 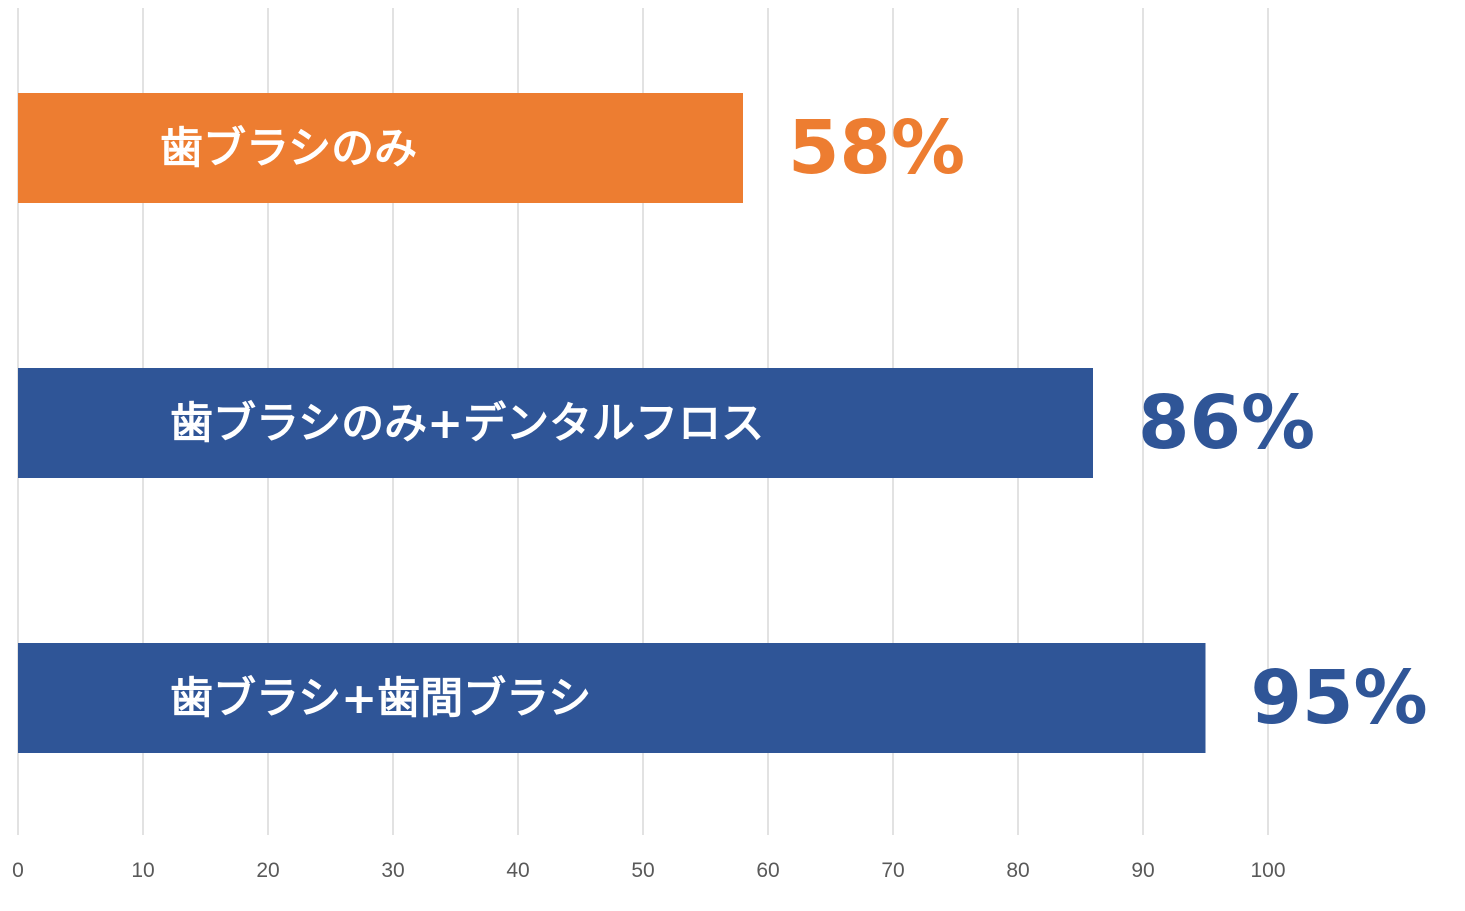 I want to click on x-tick-label-90: 90, so click(x=1142, y=870).